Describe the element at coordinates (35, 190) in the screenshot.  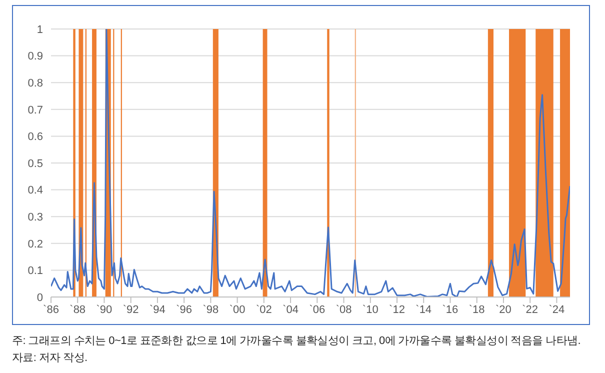
I see `y-tick-label: 0.4` at that location.